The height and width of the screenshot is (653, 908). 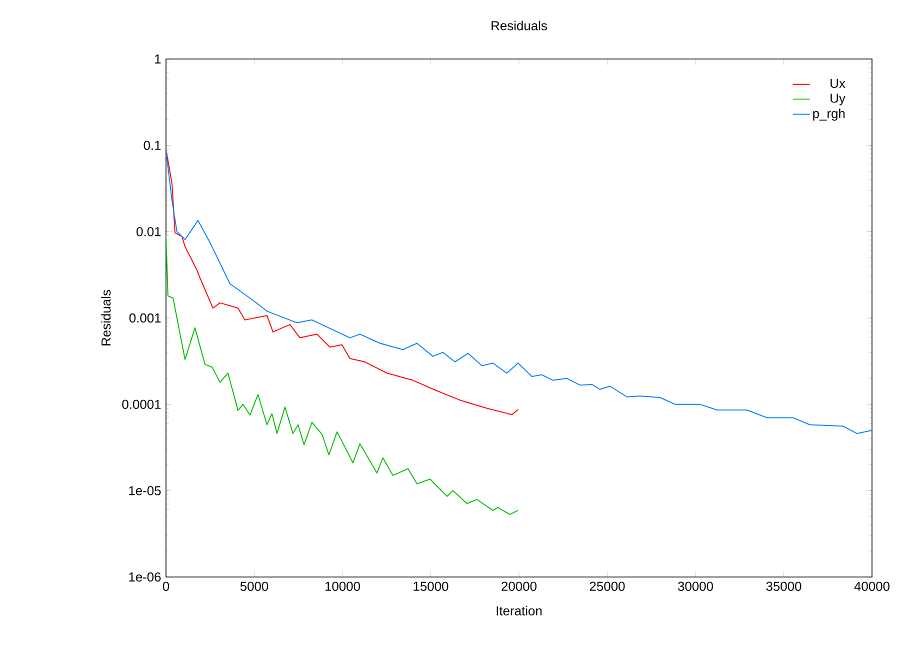 I want to click on y-tick-label: 1e-05, so click(x=145, y=491).